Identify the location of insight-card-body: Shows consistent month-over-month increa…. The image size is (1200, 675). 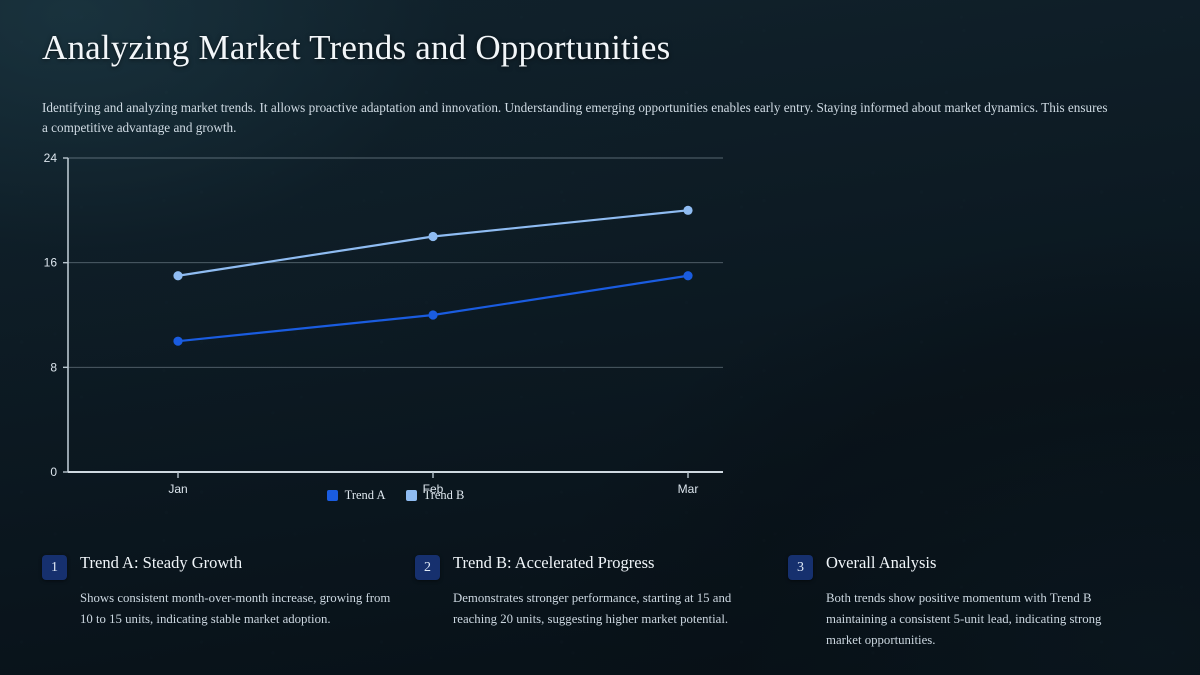
(235, 608).